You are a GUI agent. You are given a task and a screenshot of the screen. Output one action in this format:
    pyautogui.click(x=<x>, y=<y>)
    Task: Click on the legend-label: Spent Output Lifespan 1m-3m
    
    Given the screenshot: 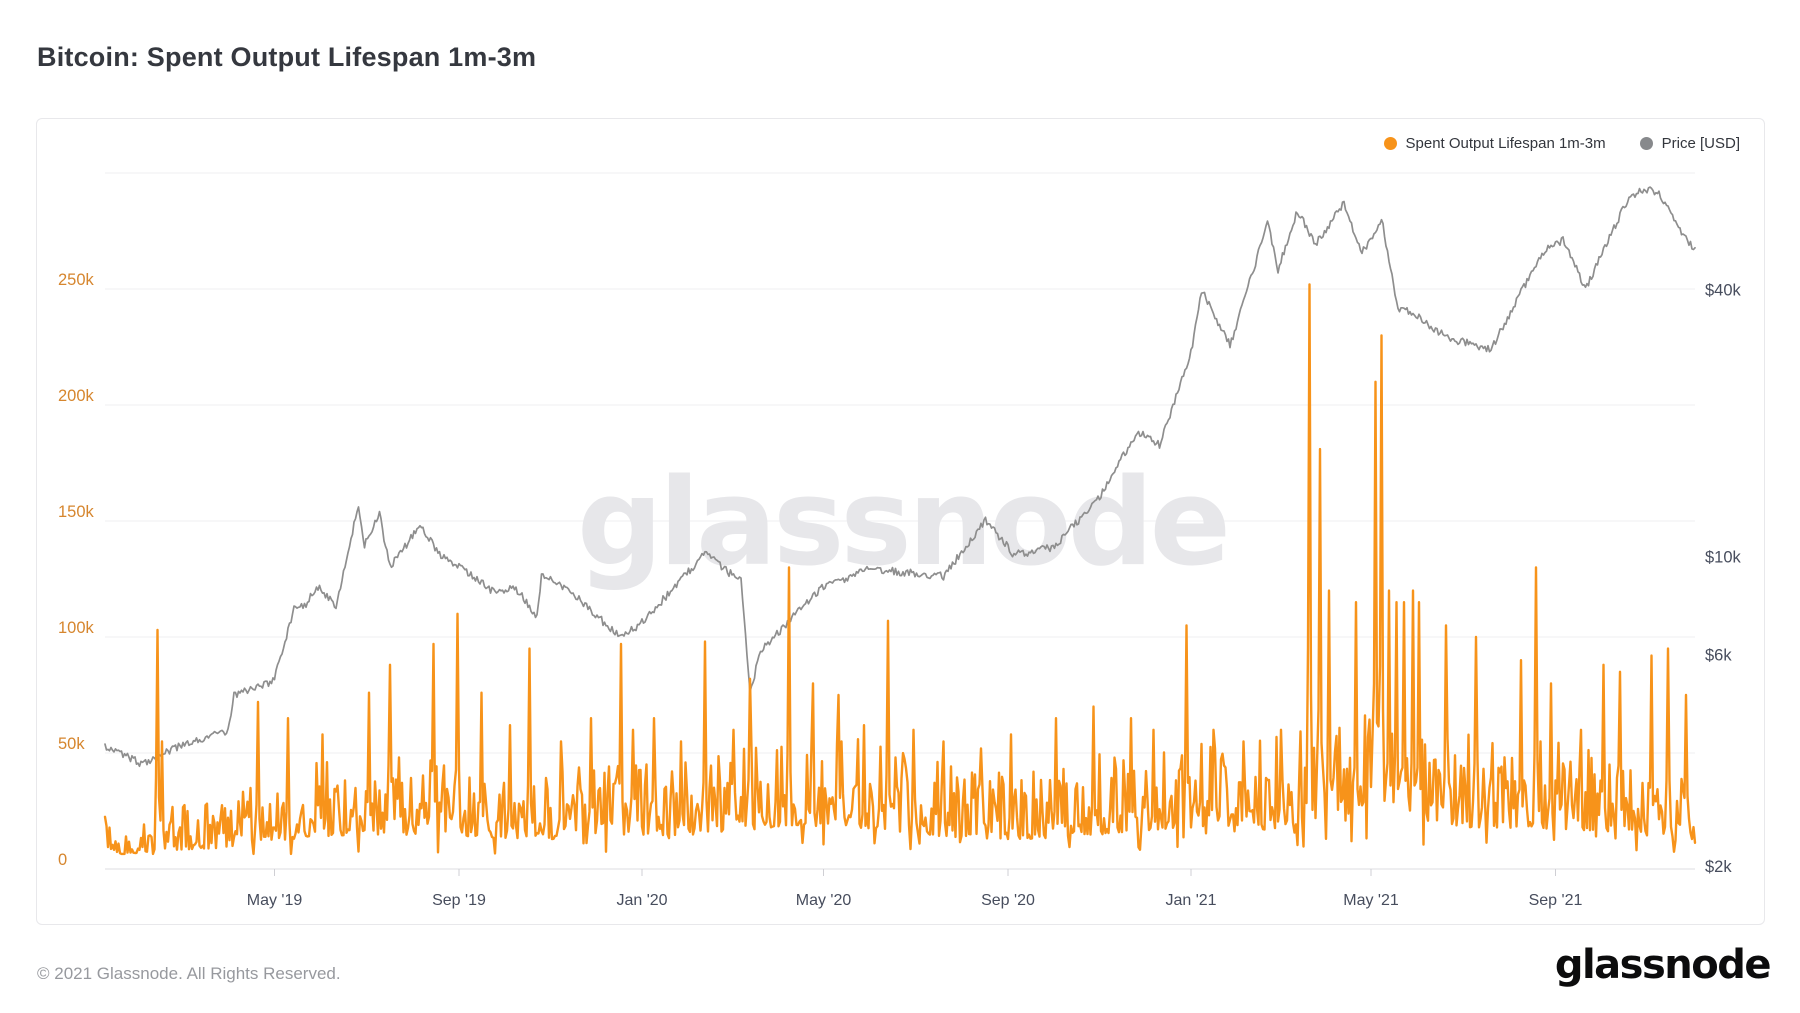 What is the action you would take?
    pyautogui.click(x=1505, y=143)
    